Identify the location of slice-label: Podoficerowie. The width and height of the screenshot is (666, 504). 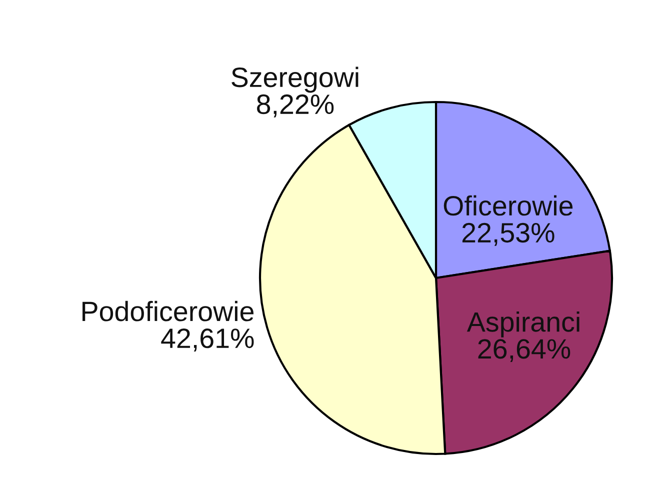
(168, 311).